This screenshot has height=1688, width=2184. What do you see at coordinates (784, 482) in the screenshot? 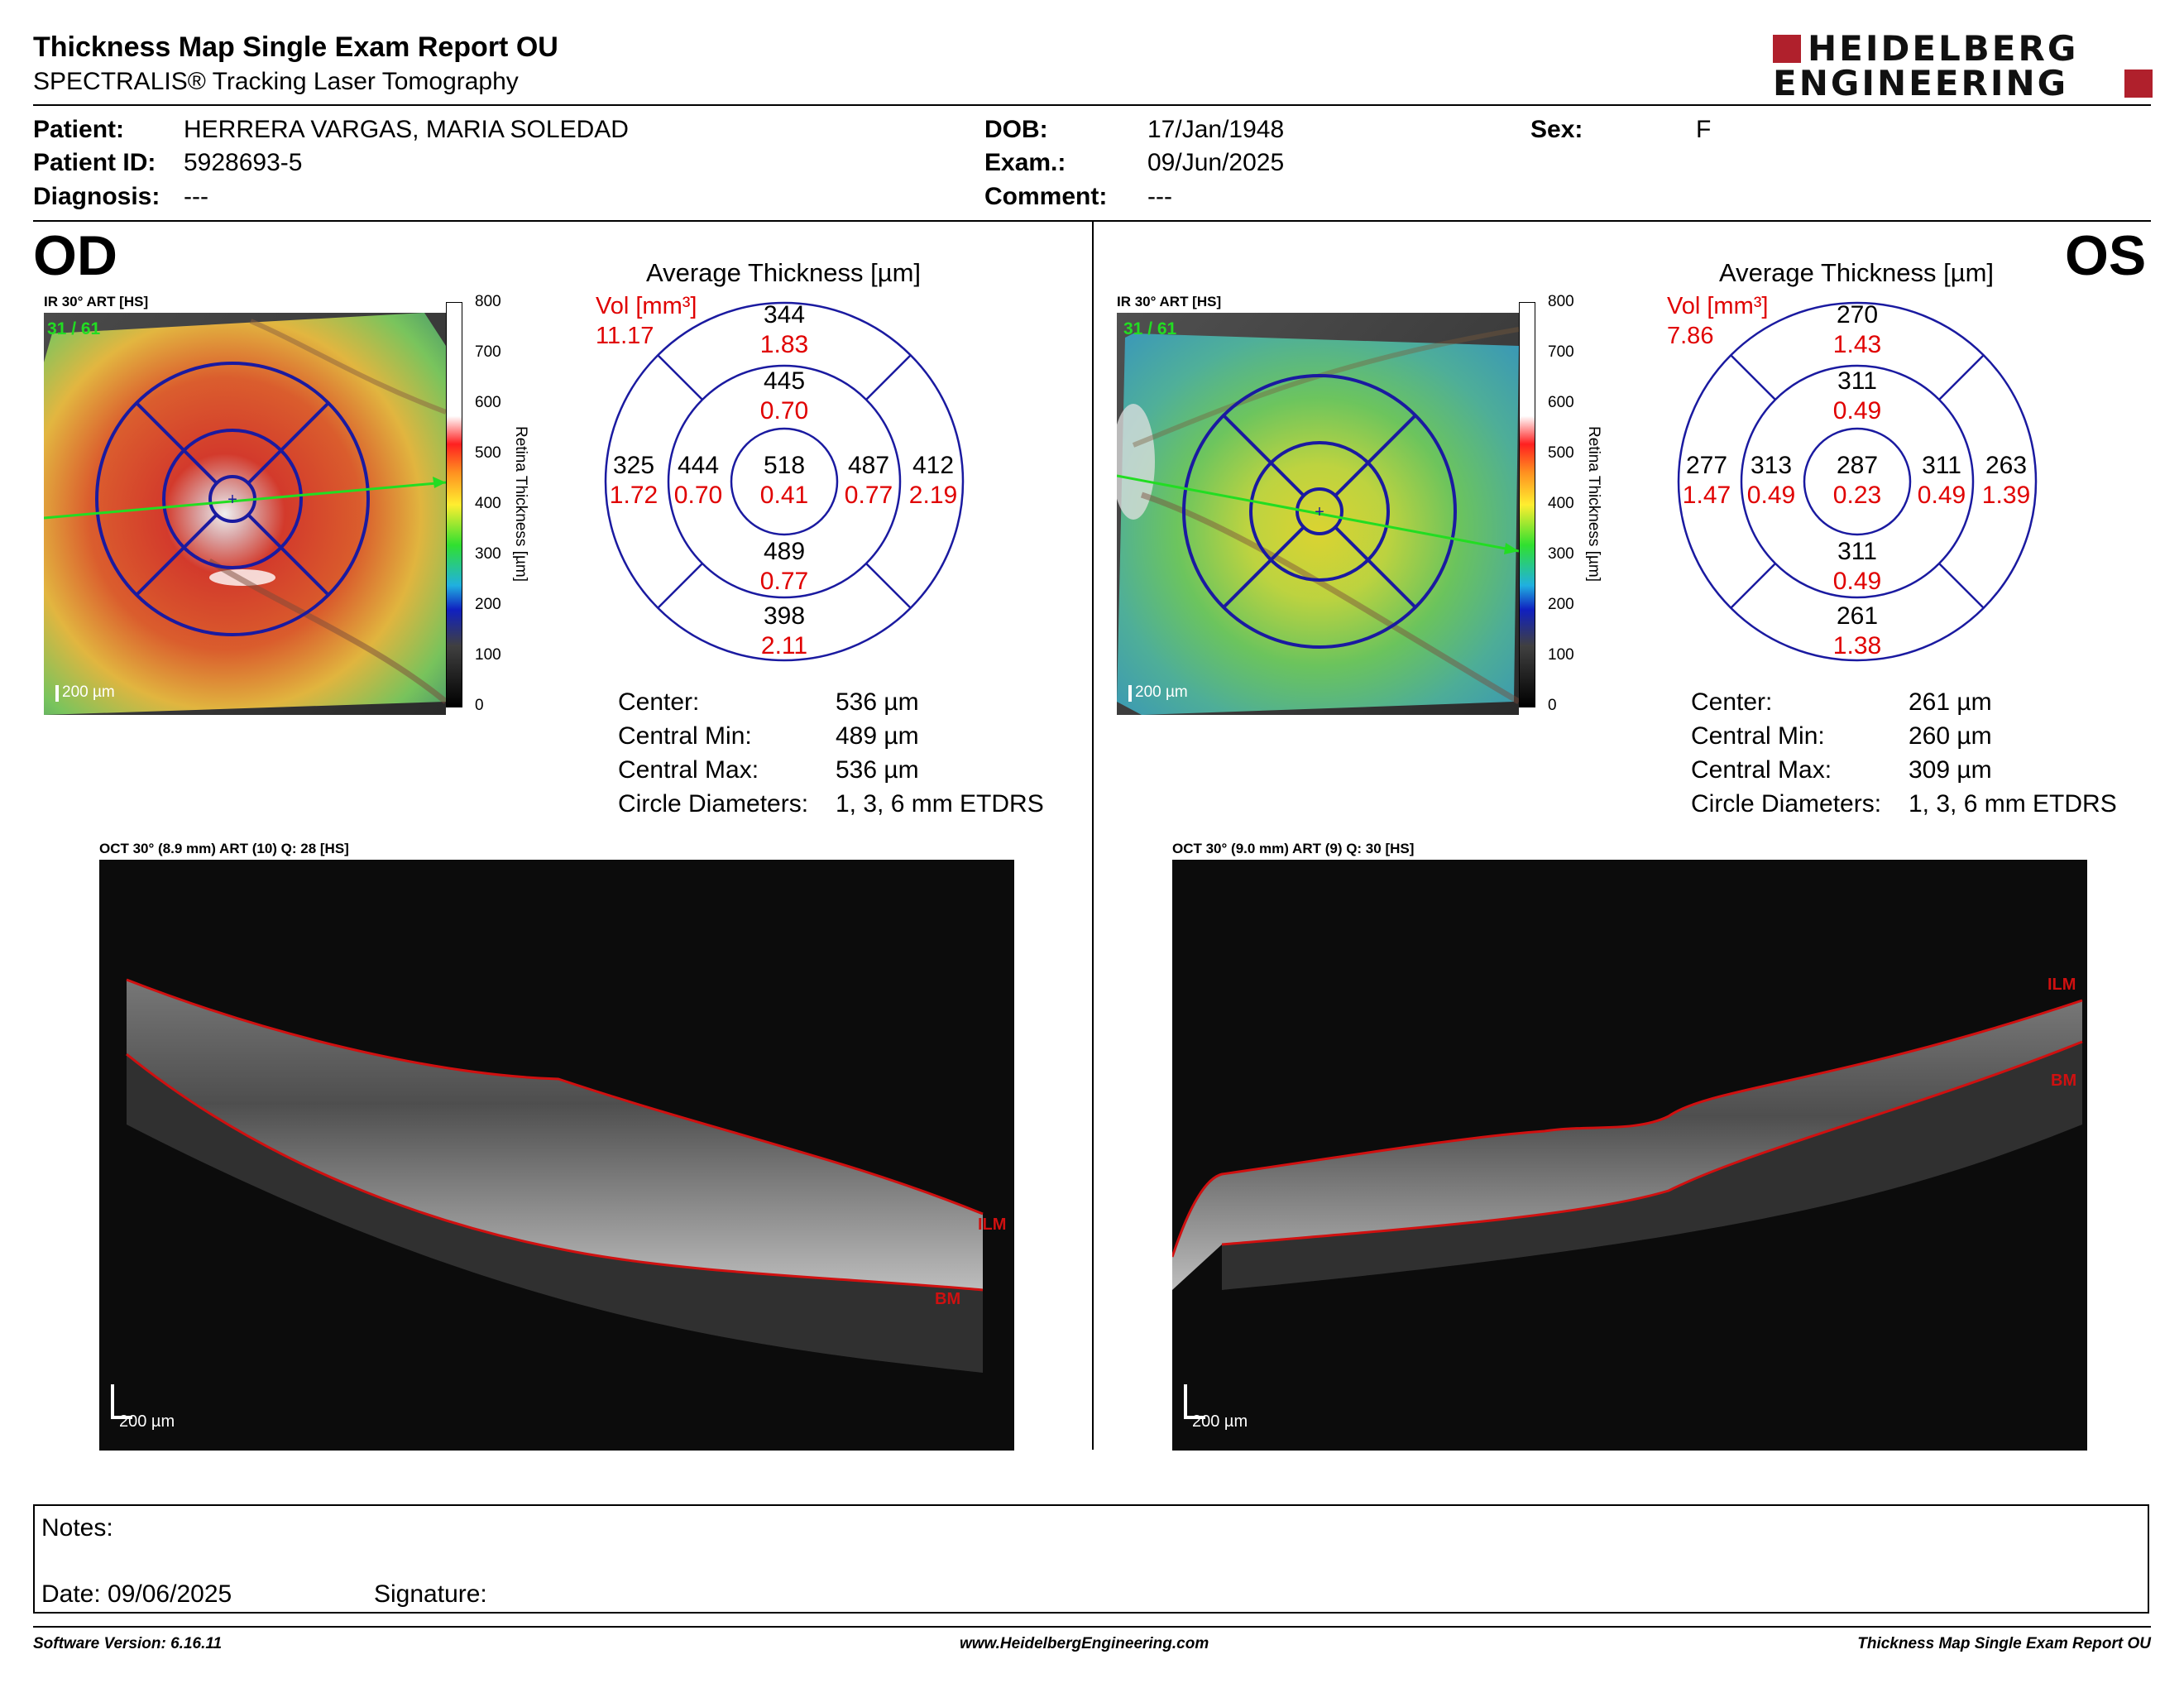
I see `od-etdrs-grid` at bounding box center [784, 482].